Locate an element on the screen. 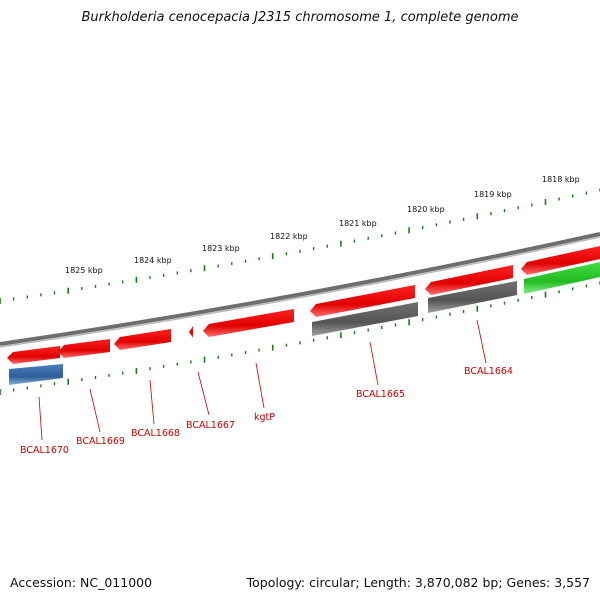  gene-bcal1669 is located at coordinates (84, 348).